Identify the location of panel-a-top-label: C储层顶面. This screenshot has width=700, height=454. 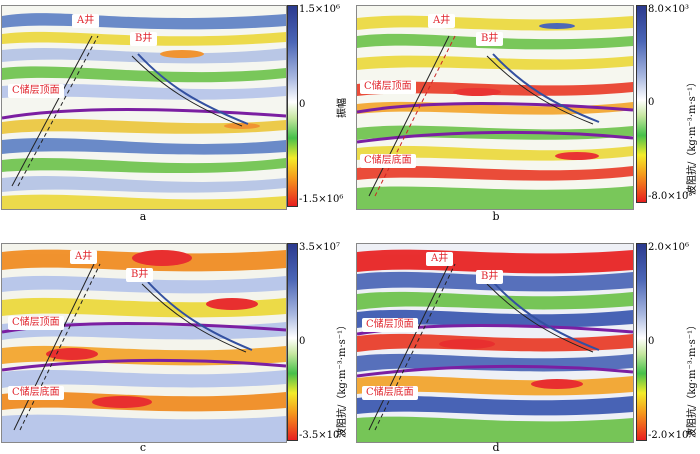
(36, 91).